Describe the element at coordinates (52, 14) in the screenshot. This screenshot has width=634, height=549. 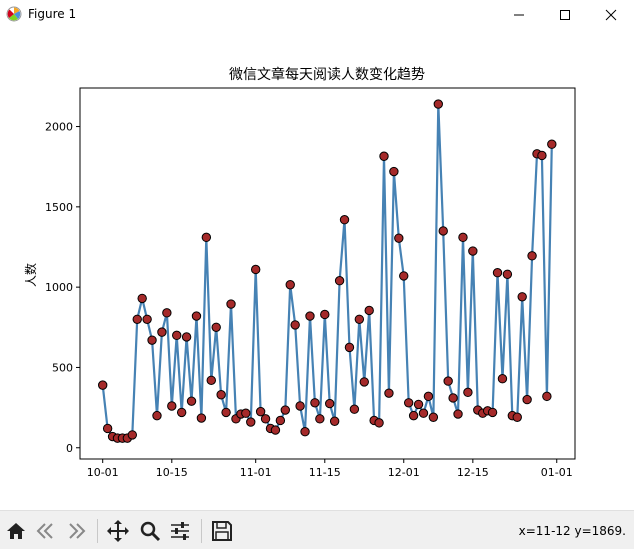
I see `window-title: Figure 1` at that location.